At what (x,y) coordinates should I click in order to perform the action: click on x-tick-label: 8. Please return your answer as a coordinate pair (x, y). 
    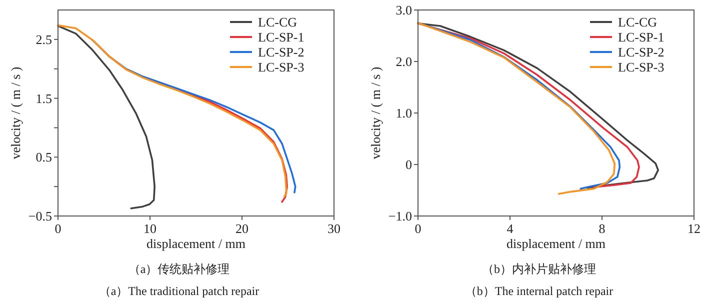
    Looking at the image, I should click on (602, 228).